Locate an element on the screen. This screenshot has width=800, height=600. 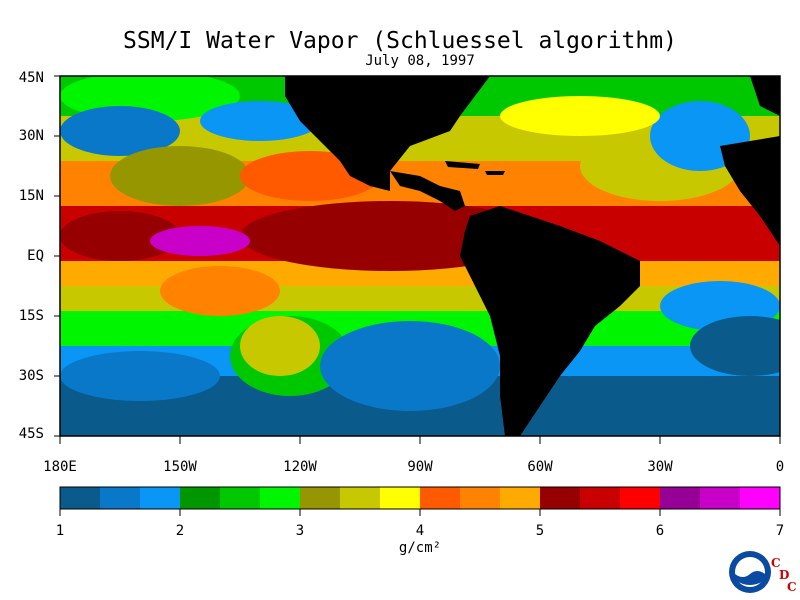
lat-label-45s: 45S is located at coordinates (31, 434).